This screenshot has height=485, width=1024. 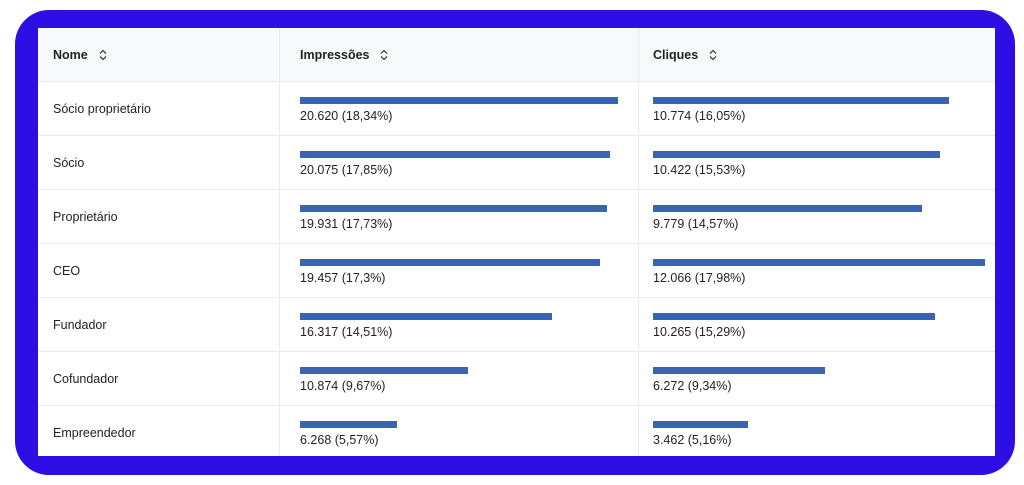 I want to click on column-header-label: Nome, so click(x=70, y=54).